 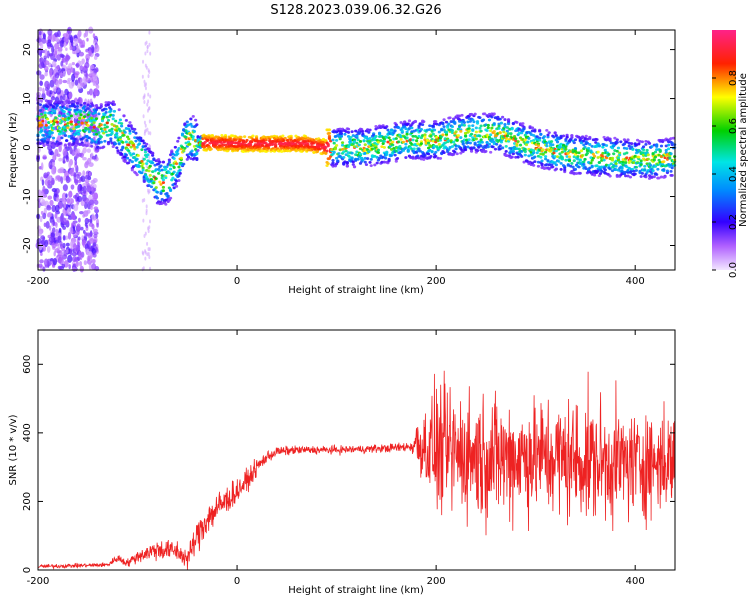 I want to click on x-tick-label: 0, so click(x=237, y=581).